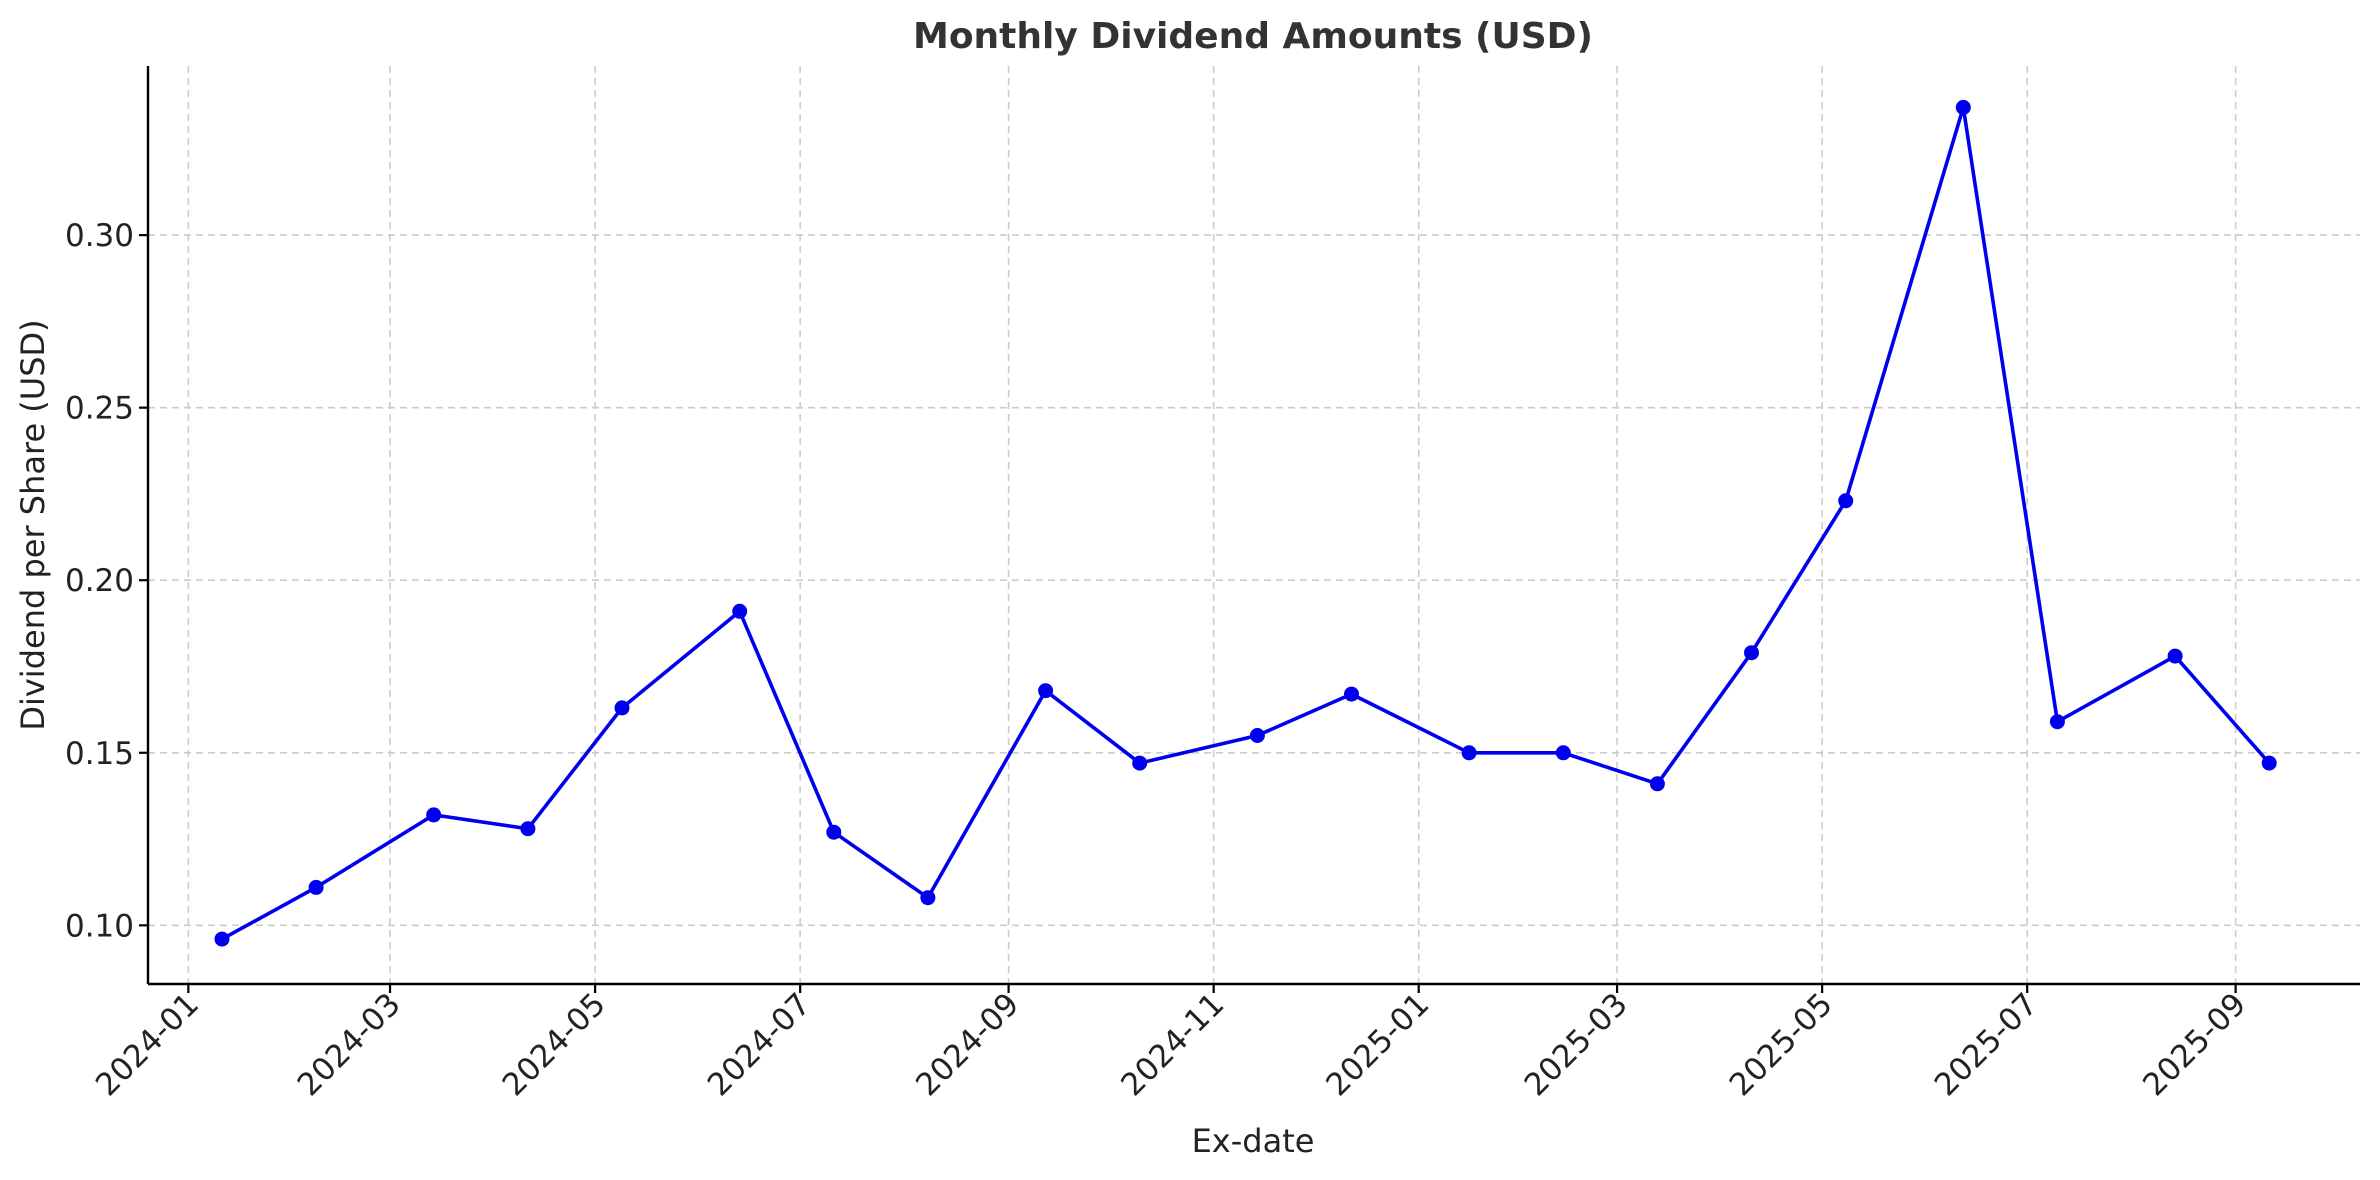 This screenshot has width=2380, height=1180. Describe the element at coordinates (2194, 1044) in the screenshot. I see `x-tick-label: 2025-09` at that location.